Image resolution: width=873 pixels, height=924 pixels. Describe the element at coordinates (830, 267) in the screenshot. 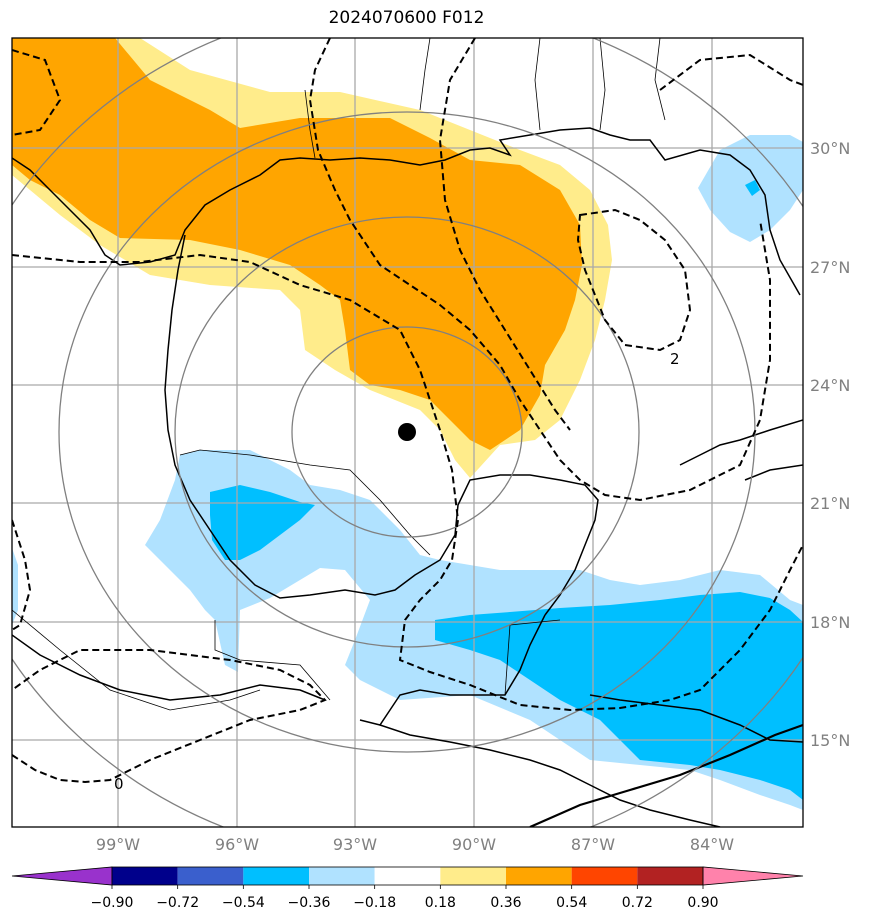

I see `lat-label: 27°N` at that location.